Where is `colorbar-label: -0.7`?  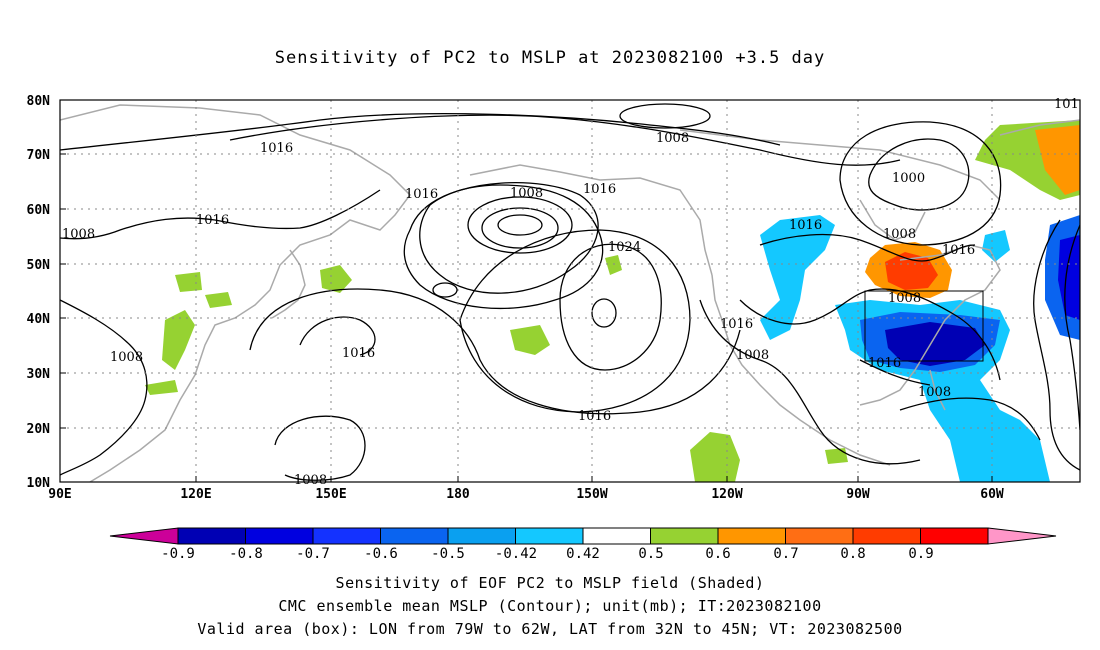 colorbar-label: -0.7 is located at coordinates (313, 554).